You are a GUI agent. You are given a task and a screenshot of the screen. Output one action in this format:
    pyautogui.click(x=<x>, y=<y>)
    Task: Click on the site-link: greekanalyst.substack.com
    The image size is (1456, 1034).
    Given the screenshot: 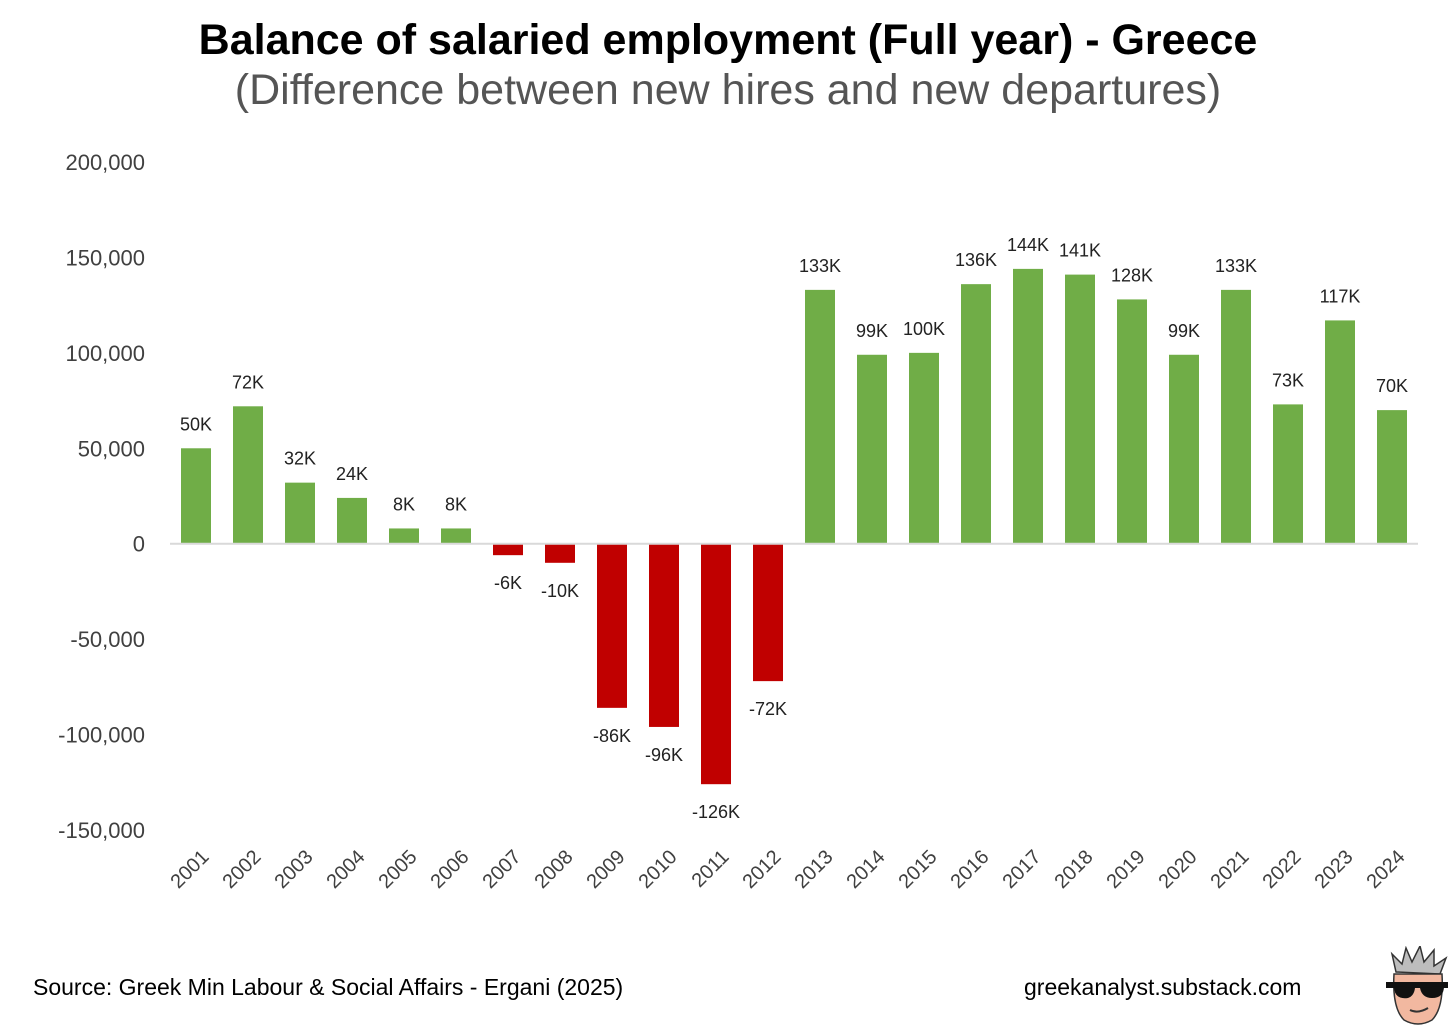 What is the action you would take?
    pyautogui.click(x=1163, y=987)
    